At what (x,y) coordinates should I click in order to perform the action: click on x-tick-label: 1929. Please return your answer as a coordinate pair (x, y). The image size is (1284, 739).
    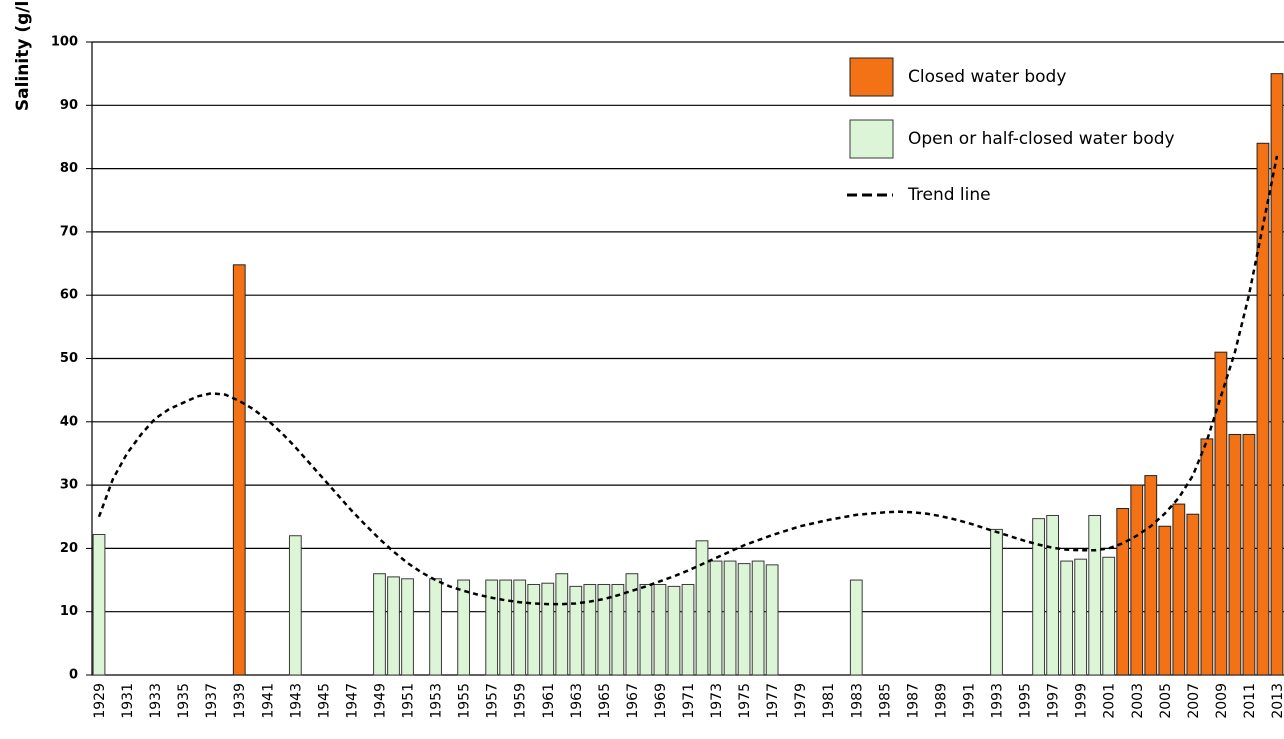
    Looking at the image, I should click on (100, 701).